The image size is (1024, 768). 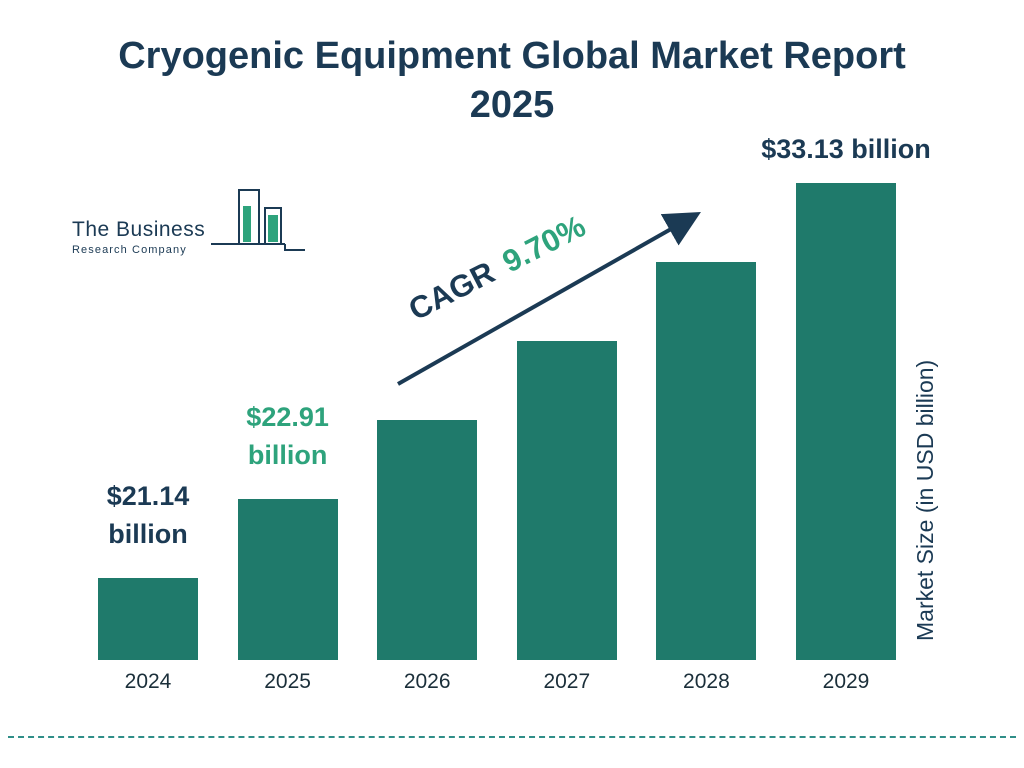 I want to click on chart-title-line2: 2025, so click(x=512, y=104).